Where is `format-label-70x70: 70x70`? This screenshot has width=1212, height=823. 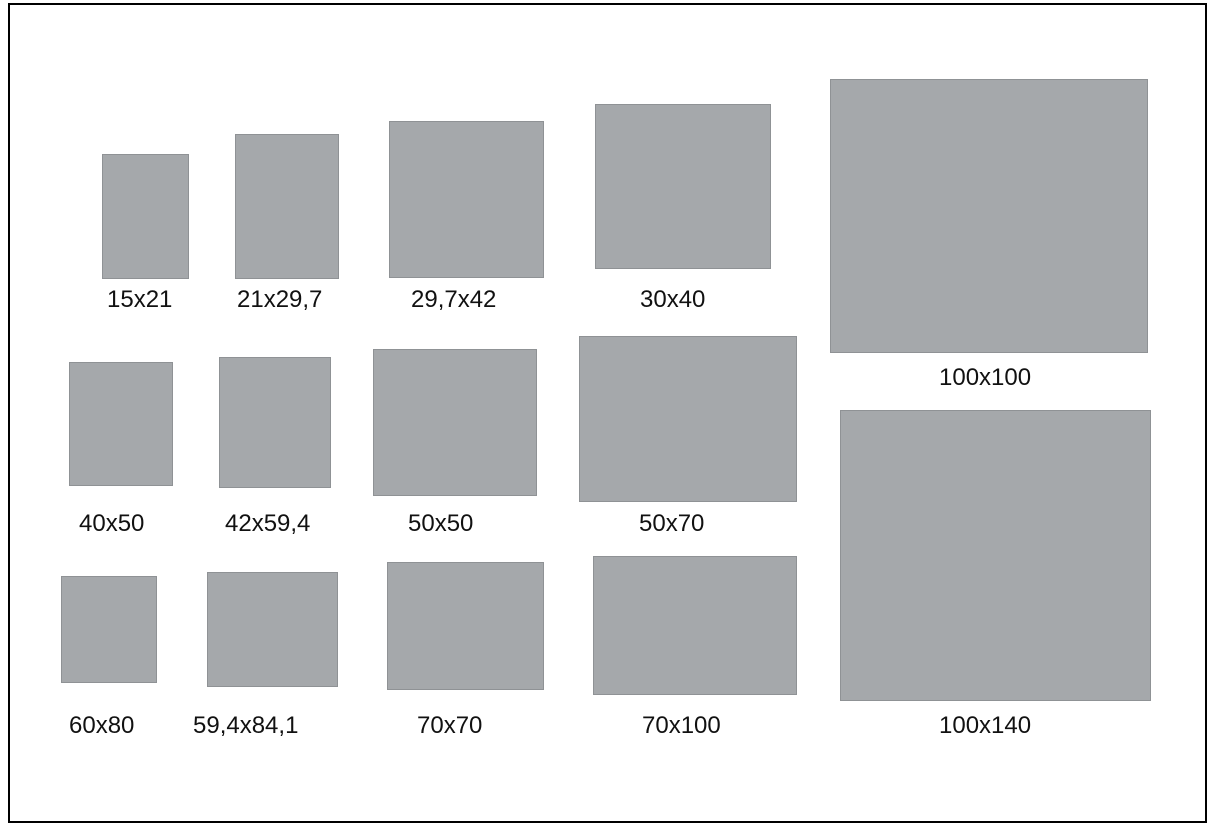 format-label-70x70: 70x70 is located at coordinates (450, 725).